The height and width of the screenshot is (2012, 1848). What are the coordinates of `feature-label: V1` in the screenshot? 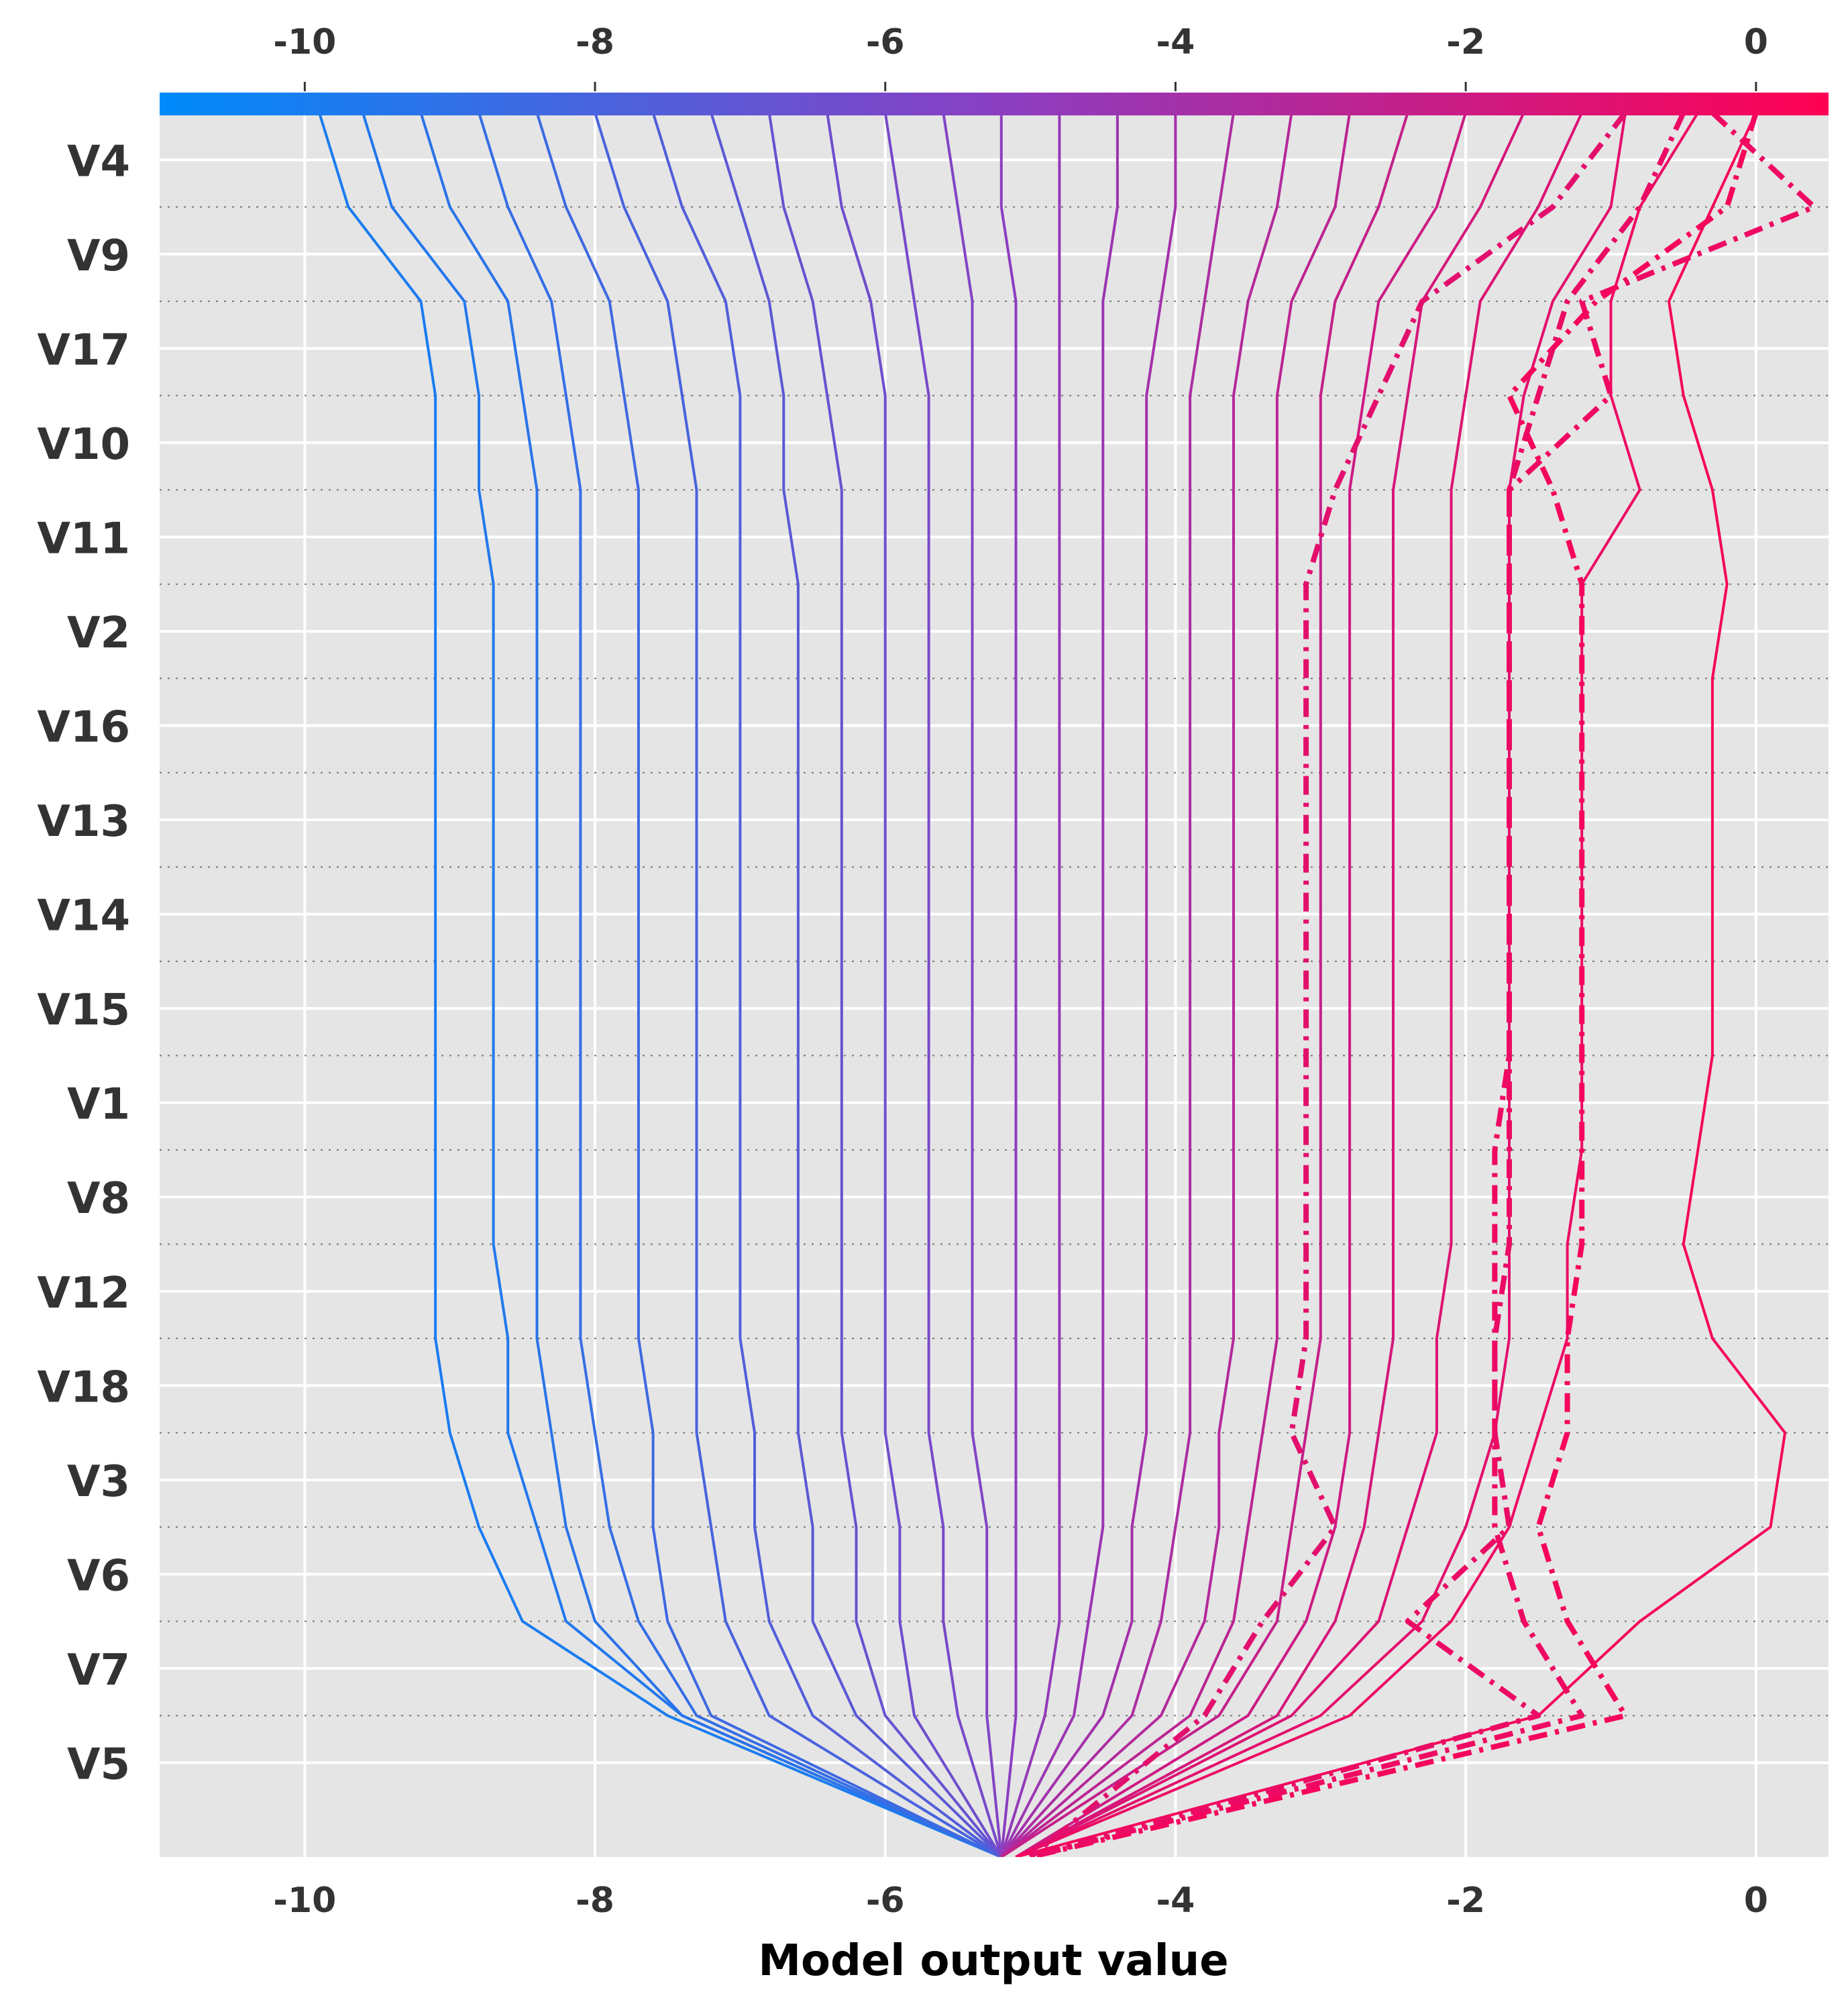 It's located at (98, 1105).